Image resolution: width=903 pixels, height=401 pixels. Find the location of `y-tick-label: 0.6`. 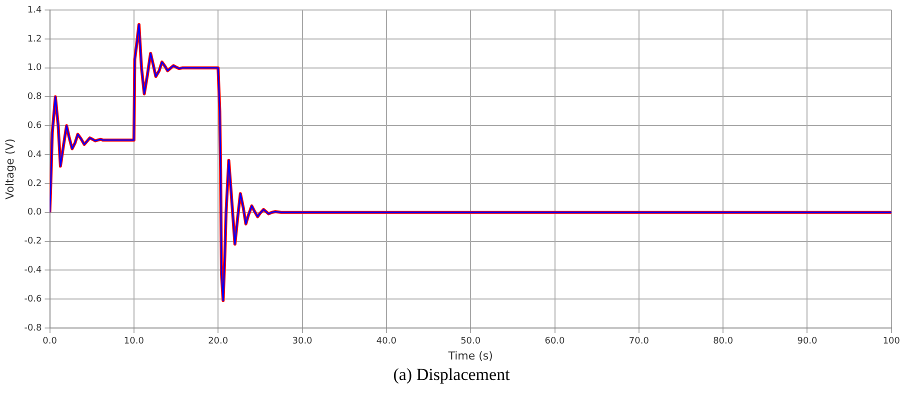

y-tick-label: 0.6 is located at coordinates (34, 125).